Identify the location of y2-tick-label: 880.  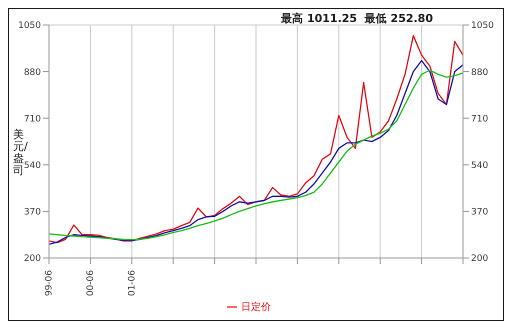
(479, 73).